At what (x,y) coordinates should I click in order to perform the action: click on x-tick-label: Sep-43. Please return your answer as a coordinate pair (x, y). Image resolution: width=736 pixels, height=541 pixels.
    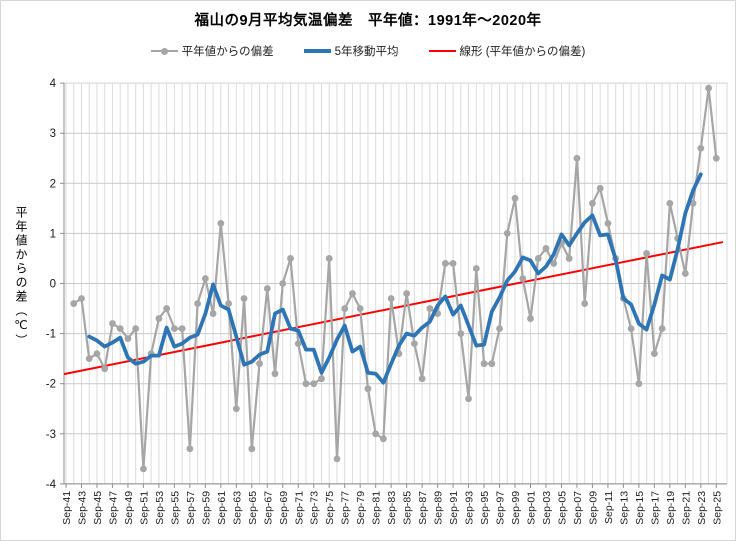
    Looking at the image, I should click on (82, 508).